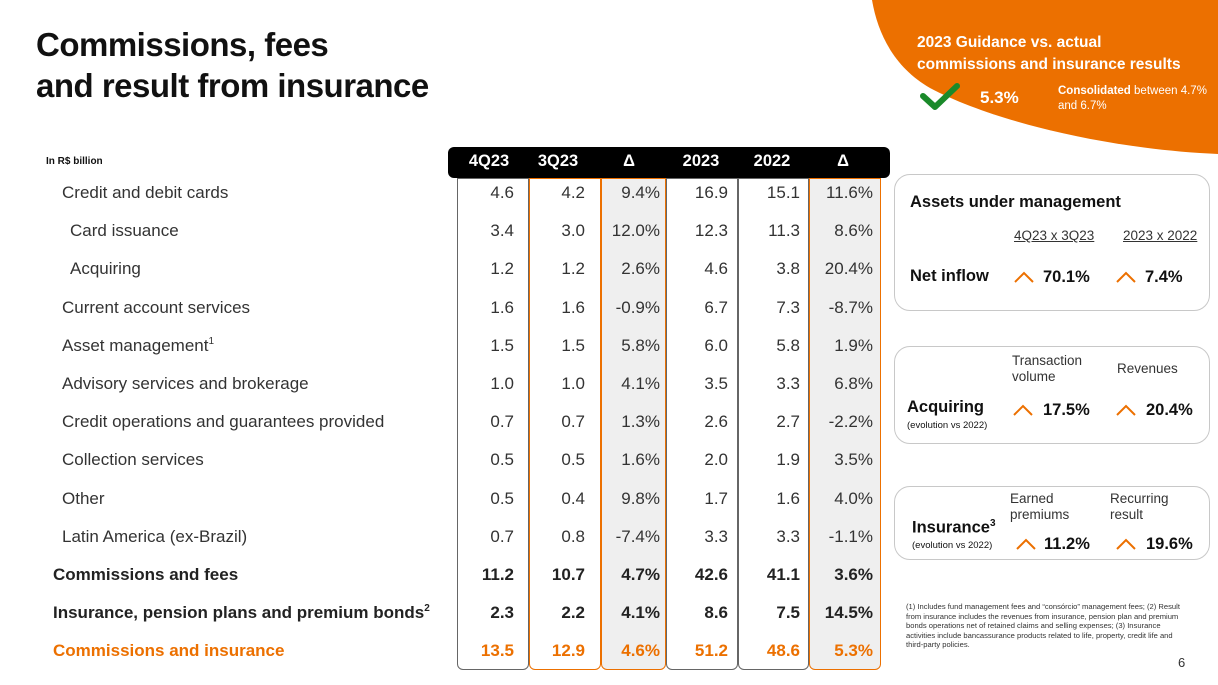 The width and height of the screenshot is (1218, 685). Describe the element at coordinates (849, 192) in the screenshot. I see `table-cell: 11.6%` at that location.